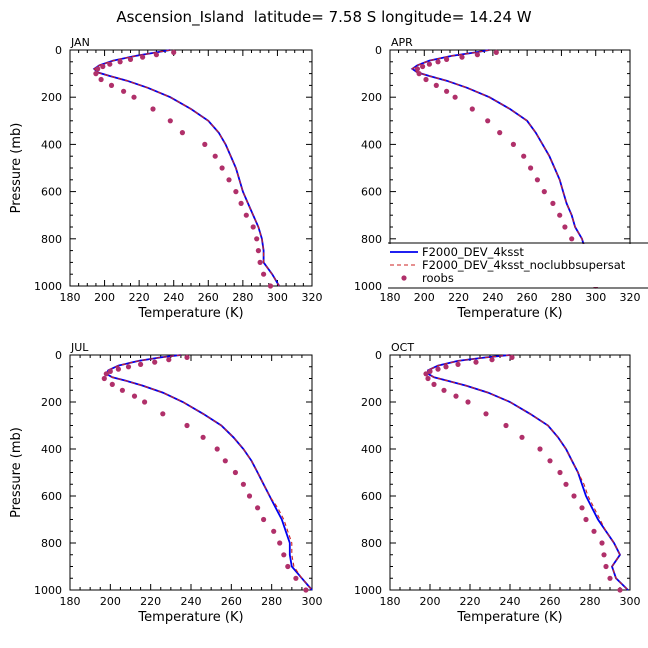 Image resolution: width=648 pixels, height=648 pixels. What do you see at coordinates (524, 265) in the screenshot?
I see `legend-label: F2000_DEV_4ksst_noclubbsupersat` at bounding box center [524, 265].